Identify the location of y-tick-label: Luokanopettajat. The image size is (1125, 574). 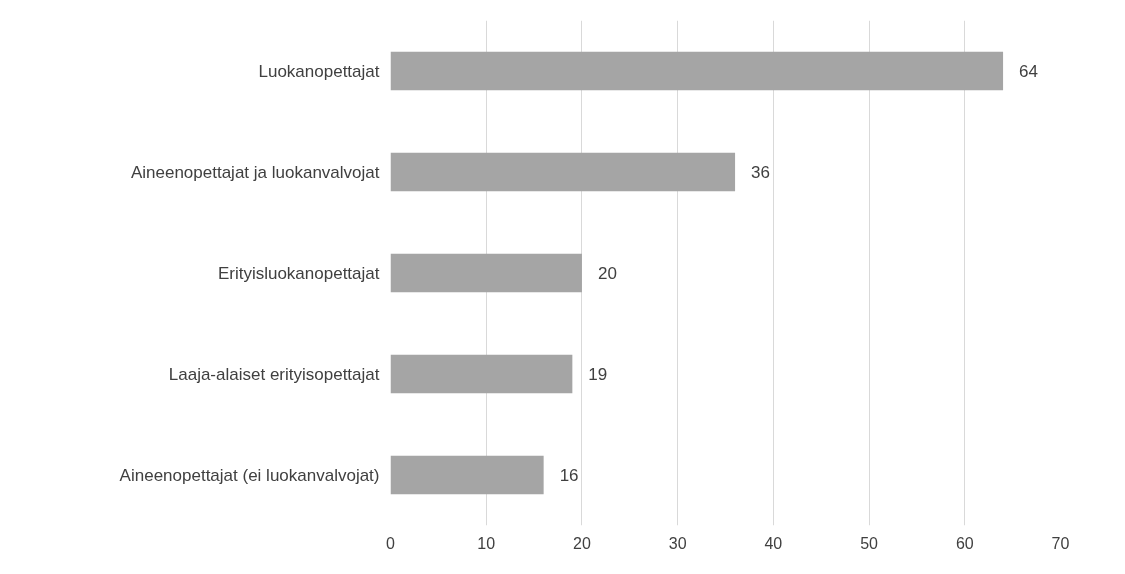
(319, 71).